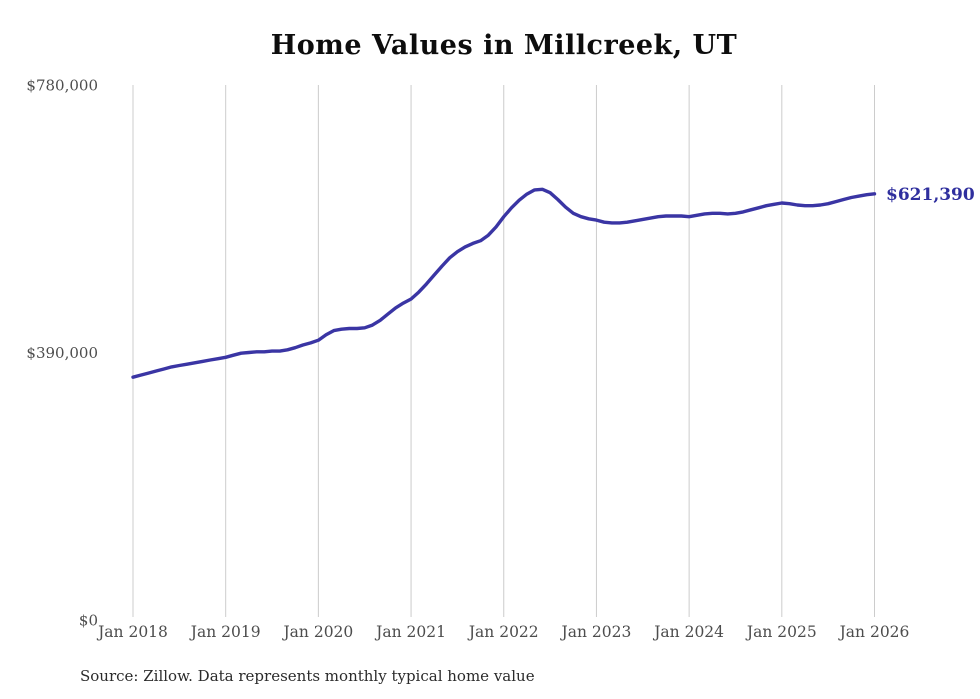  Describe the element at coordinates (225, 632) in the screenshot. I see `x-axis-tick-label: Jan 2019` at that location.